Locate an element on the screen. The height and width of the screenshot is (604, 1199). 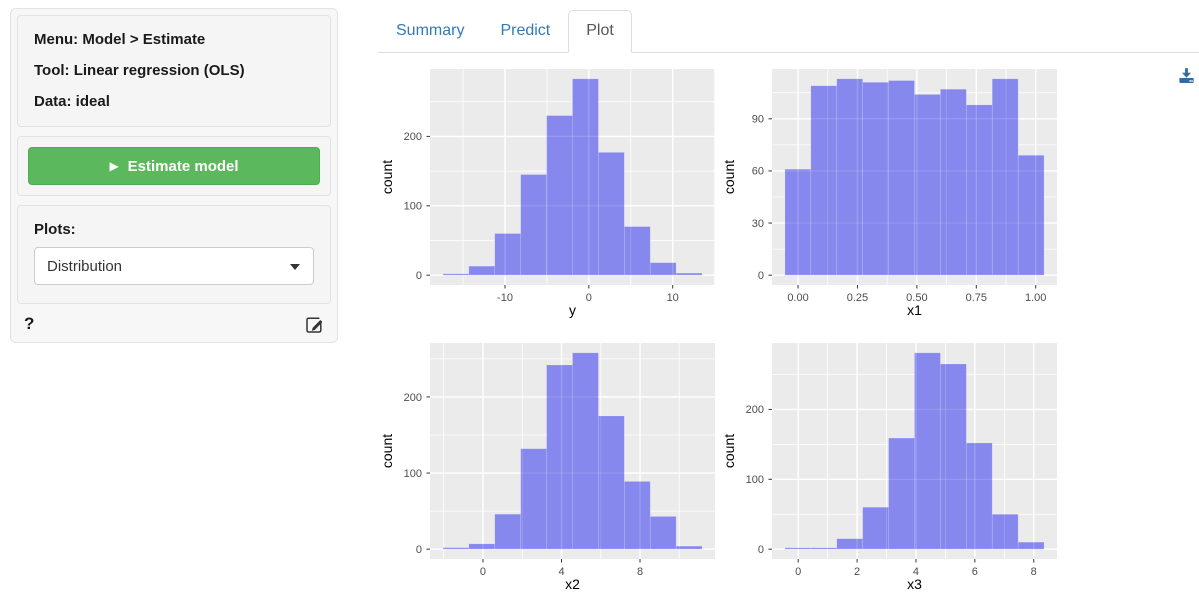
menu-info: Menu: Model > Estimate is located at coordinates (120, 39).